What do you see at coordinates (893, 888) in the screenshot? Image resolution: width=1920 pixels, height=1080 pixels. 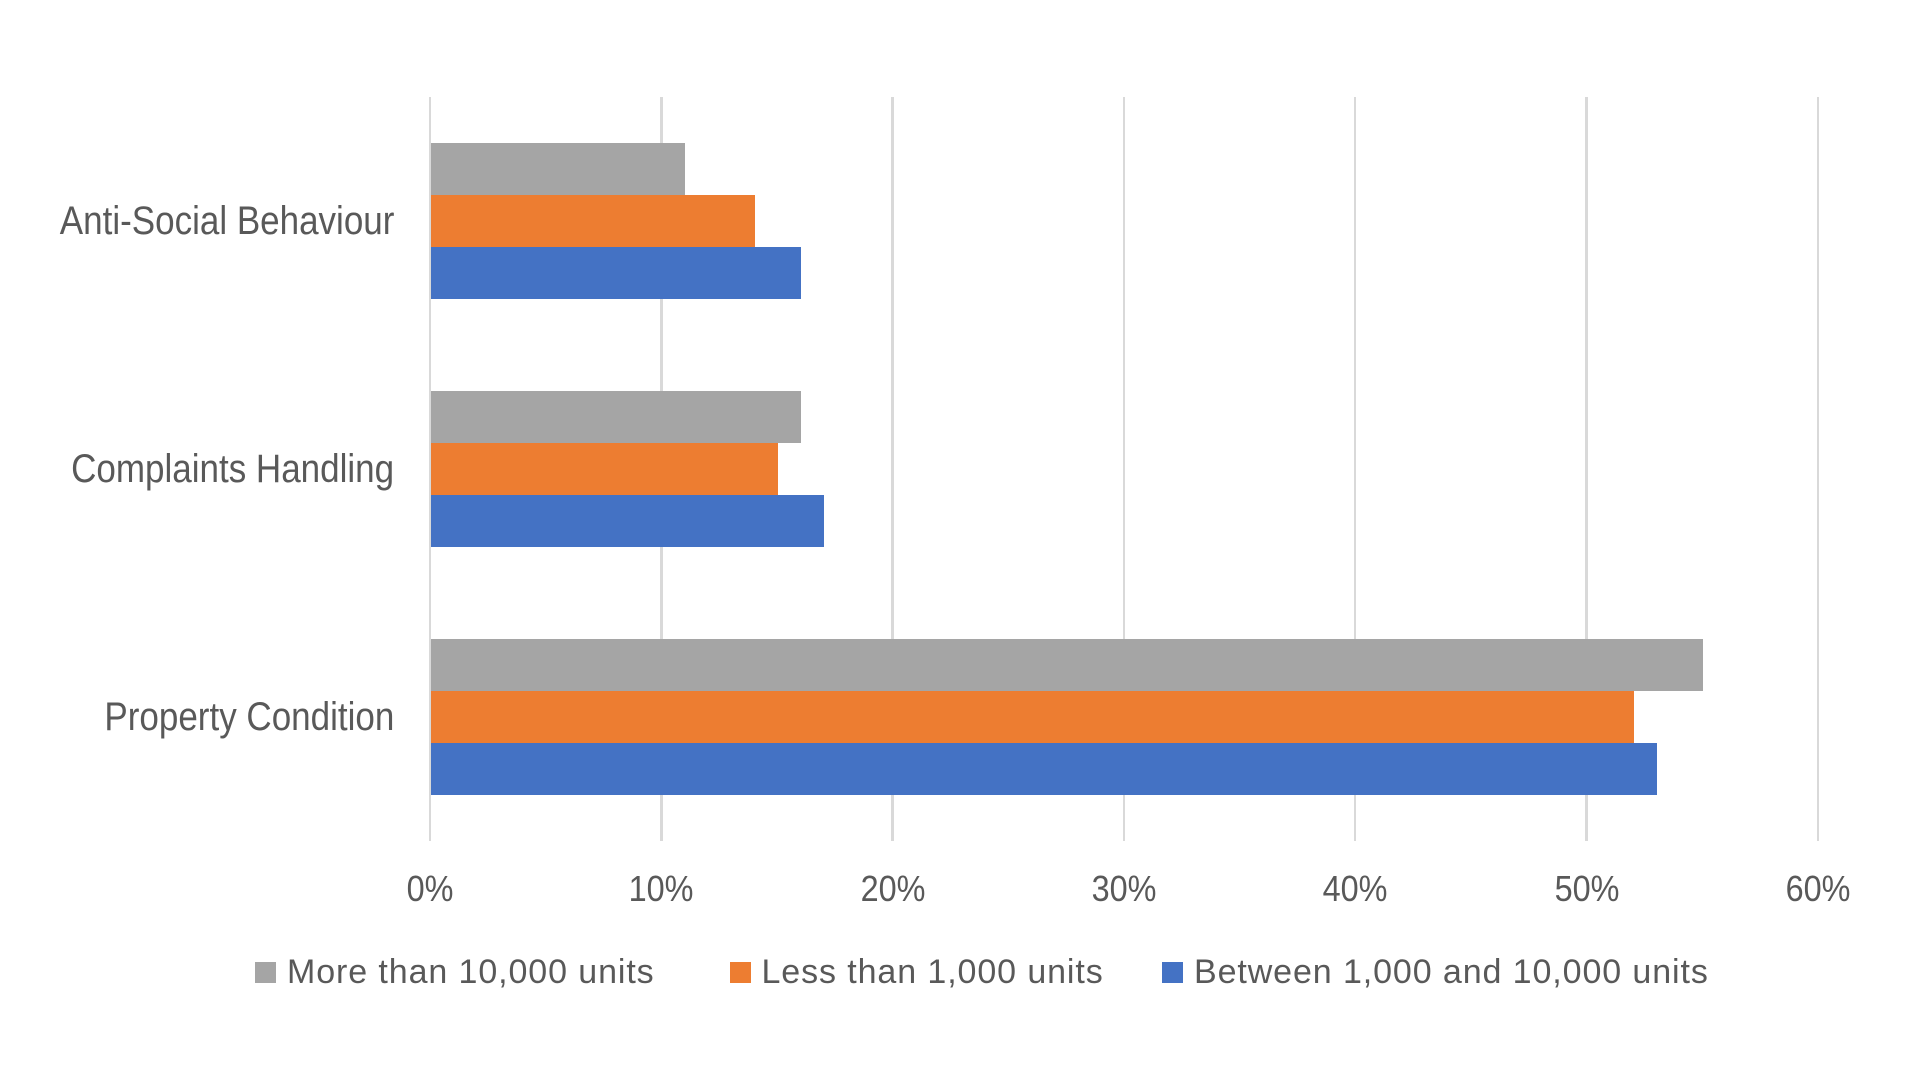 I see `x-tick-label-20: 20%` at bounding box center [893, 888].